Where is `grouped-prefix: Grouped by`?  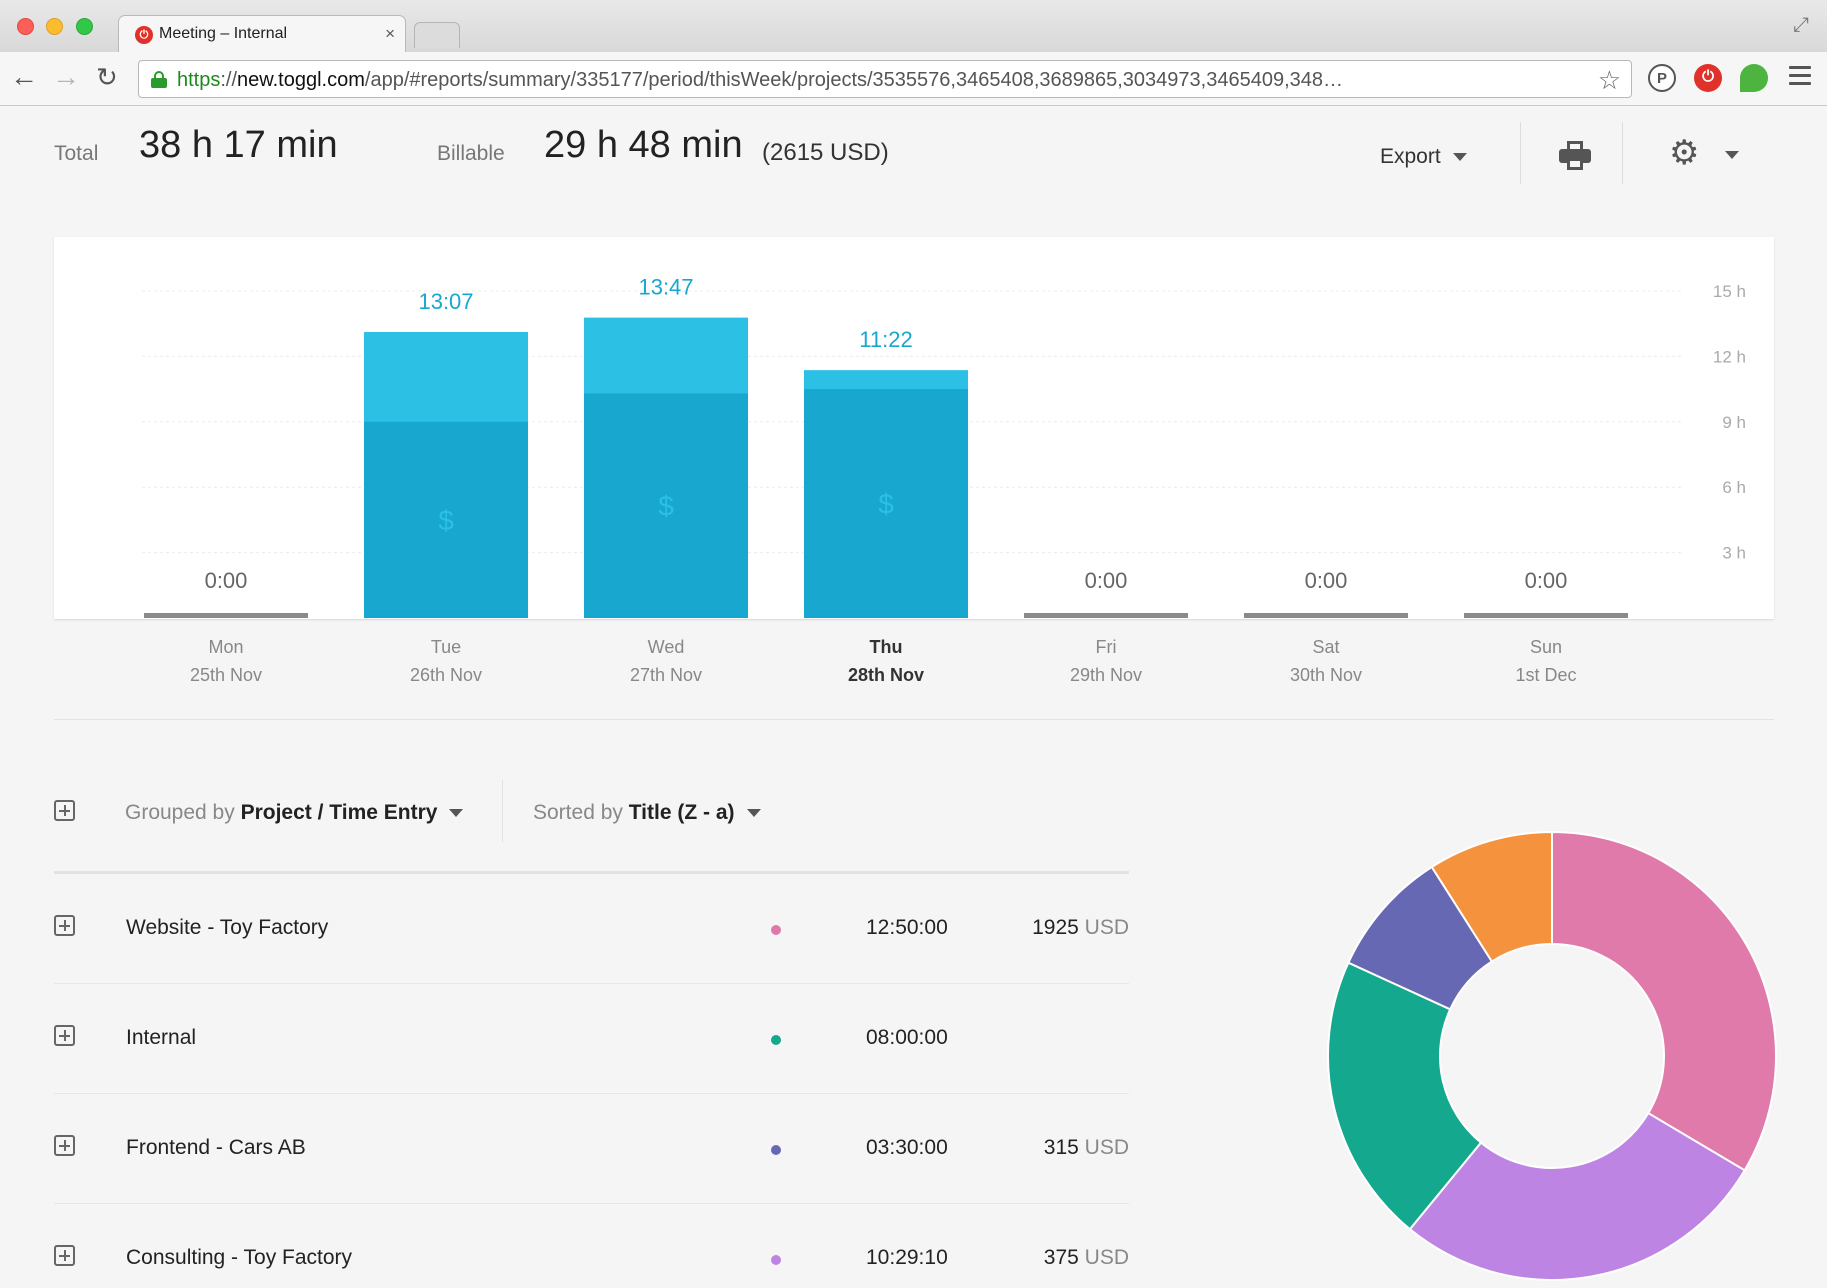
grouped-prefix: Grouped by is located at coordinates (180, 812).